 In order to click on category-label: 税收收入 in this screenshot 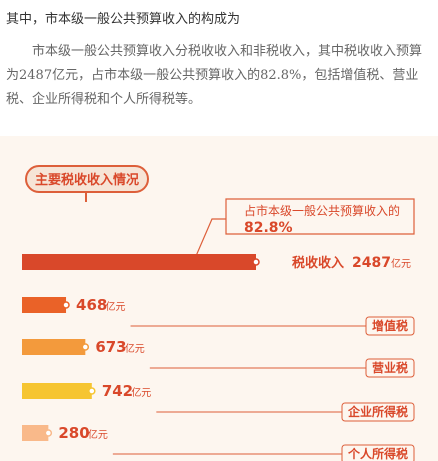, I will do `click(318, 263)`.